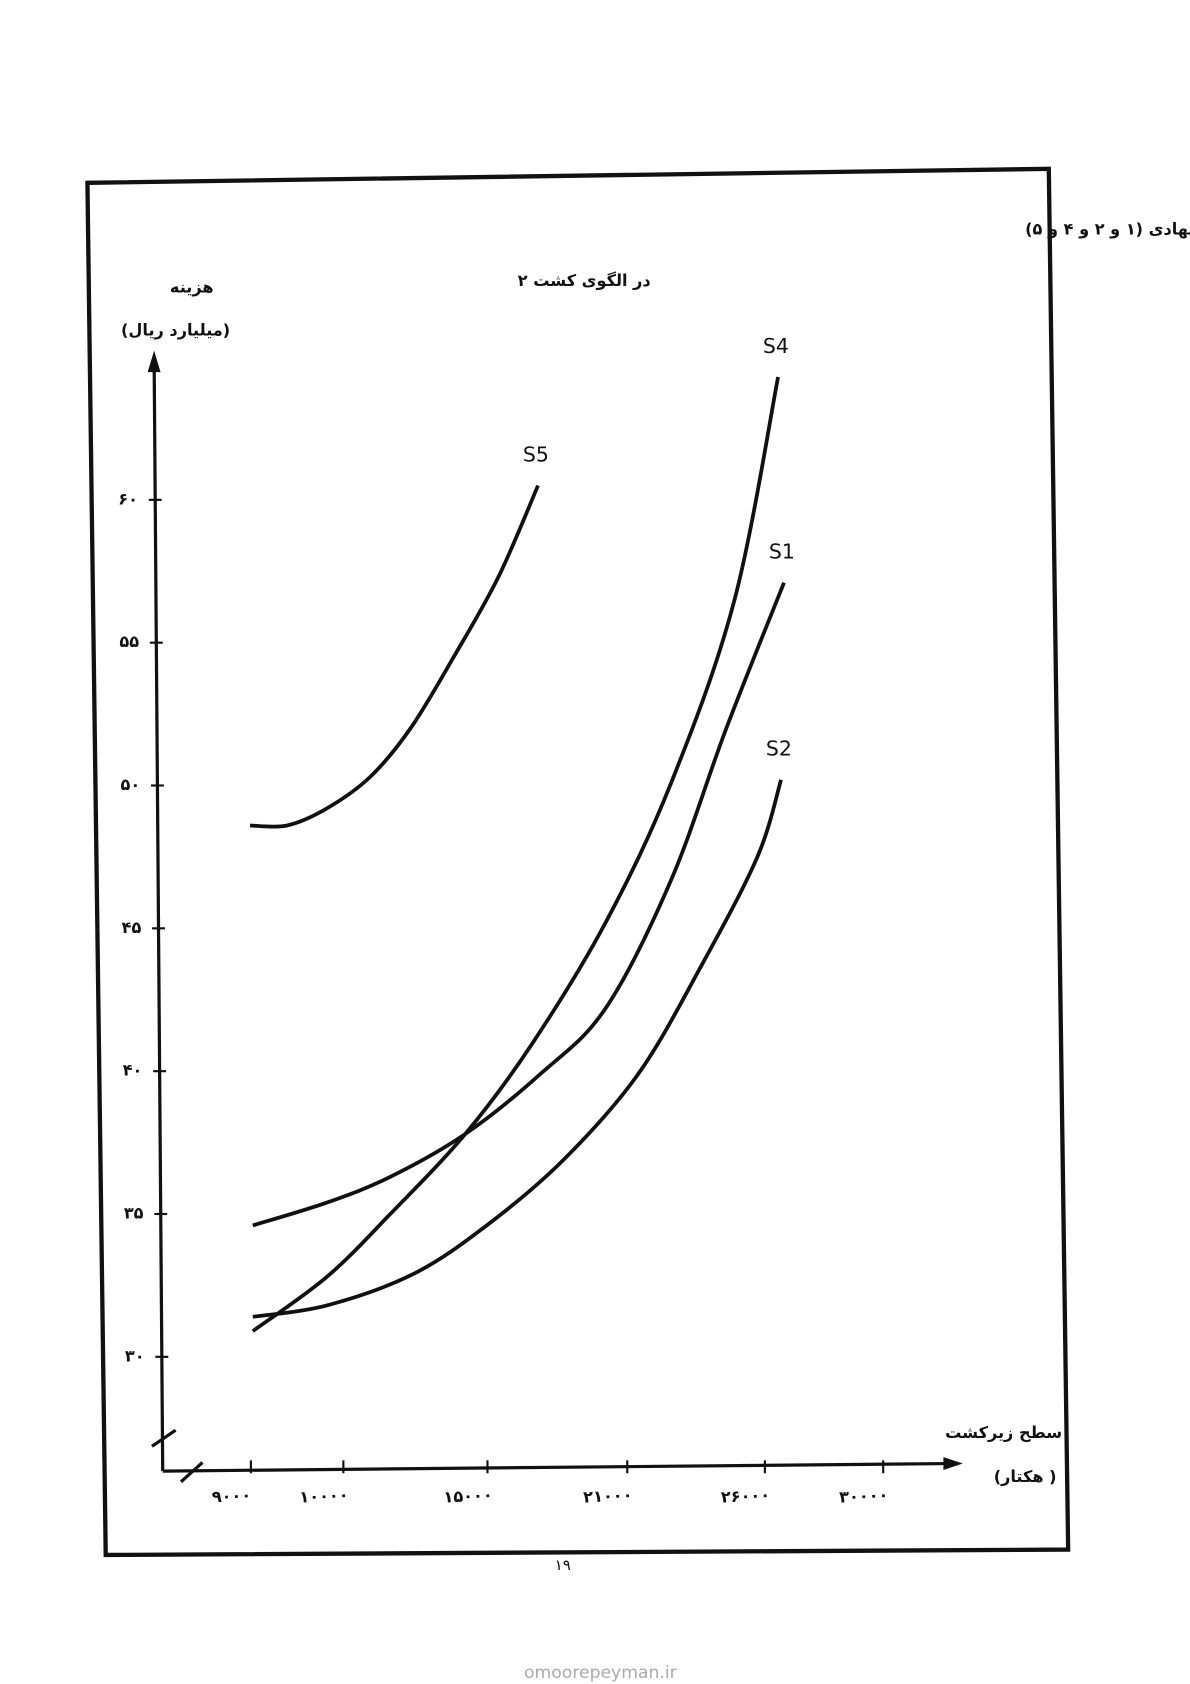 This screenshot has width=1190, height=1684. I want to click on x-tick-label: ۱۰۰۰۰, so click(324, 1496).